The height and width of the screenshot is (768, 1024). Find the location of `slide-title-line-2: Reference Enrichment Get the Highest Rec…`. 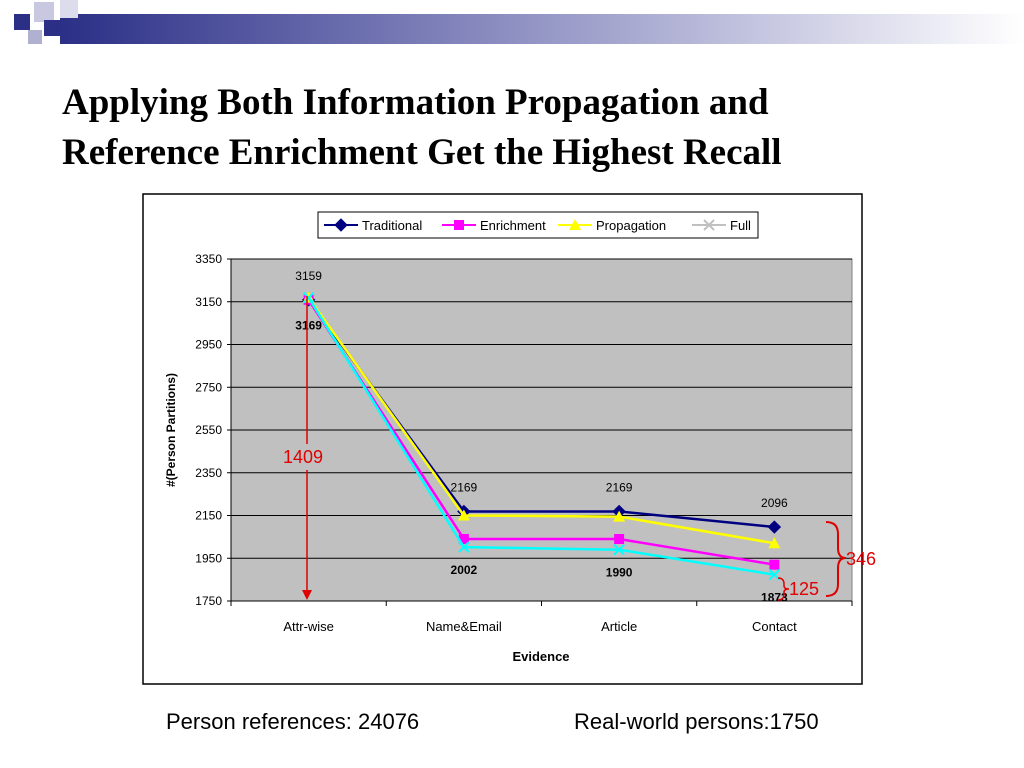

slide-title-line-2: Reference Enrichment Get the Highest Rec… is located at coordinates (422, 152).